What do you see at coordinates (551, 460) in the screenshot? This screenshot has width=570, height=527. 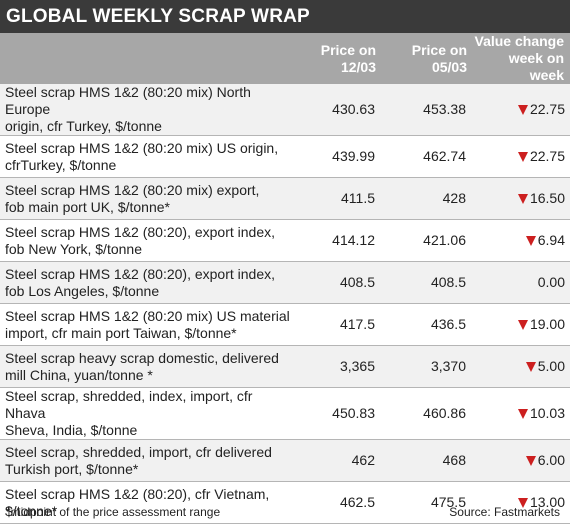 I see `change-value: 6.00` at bounding box center [551, 460].